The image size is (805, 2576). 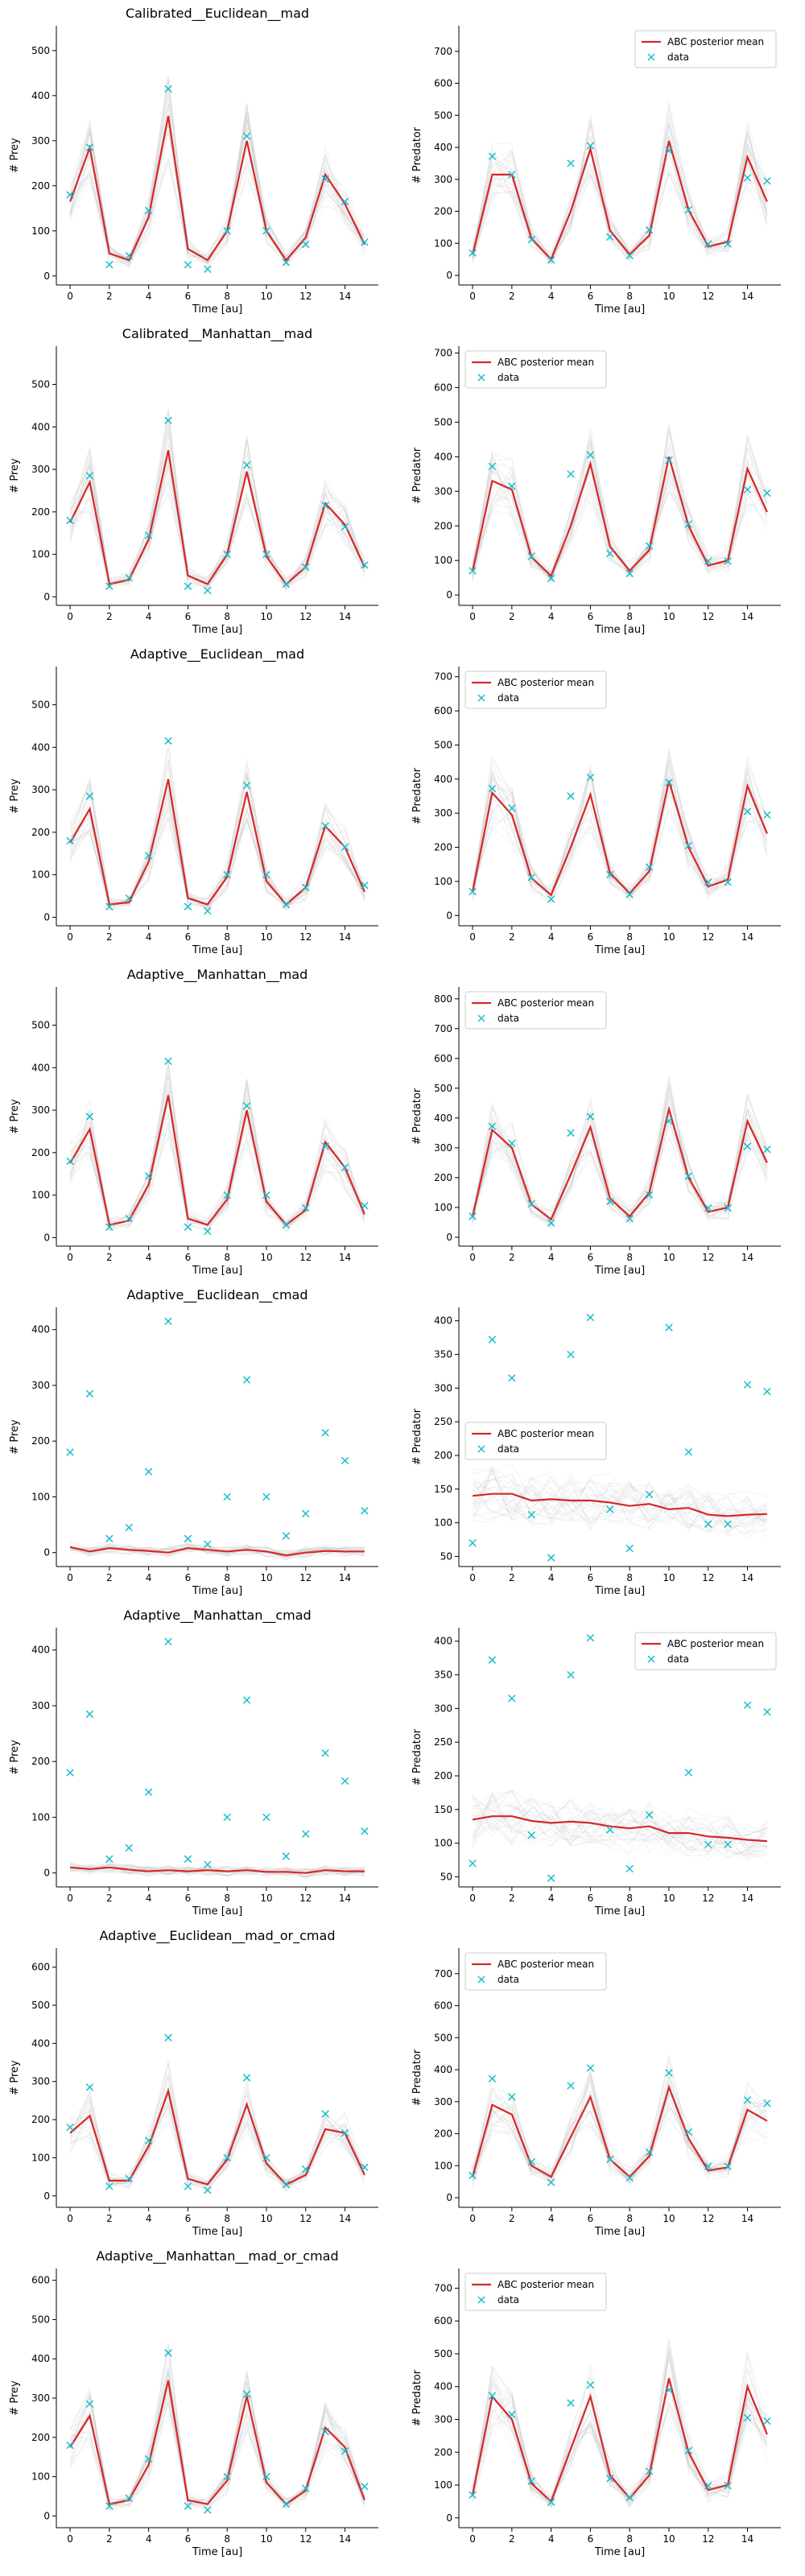 I want to click on legend-mean-label: ABC posterior mean, so click(x=545, y=362).